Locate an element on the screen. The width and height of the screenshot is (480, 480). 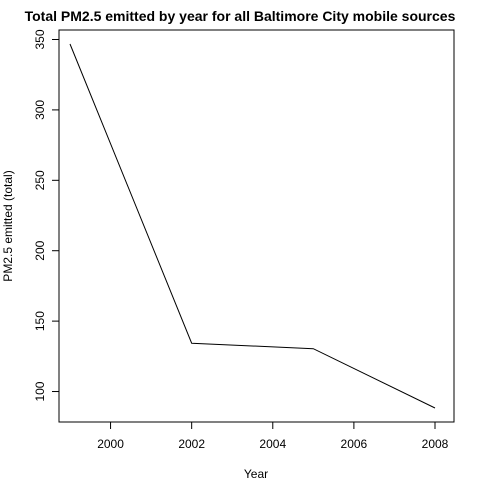
y-tick-label: 300 is located at coordinates (40, 110).